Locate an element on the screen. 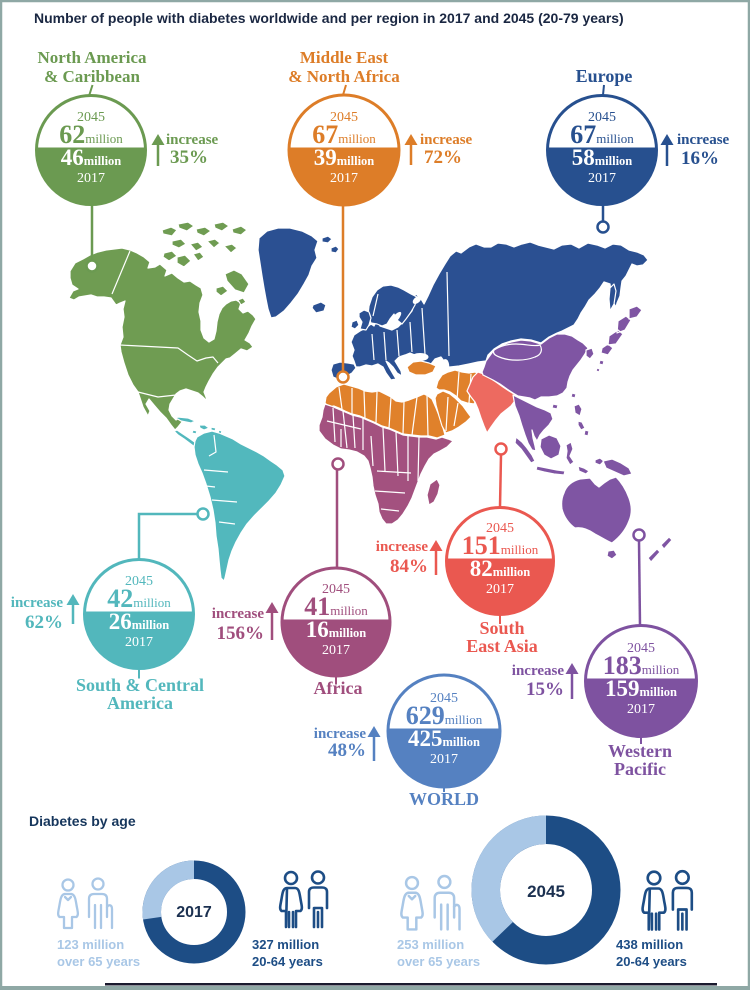 The height and width of the screenshot is (990, 750). svg-text: 327 million is located at coordinates (285, 944).